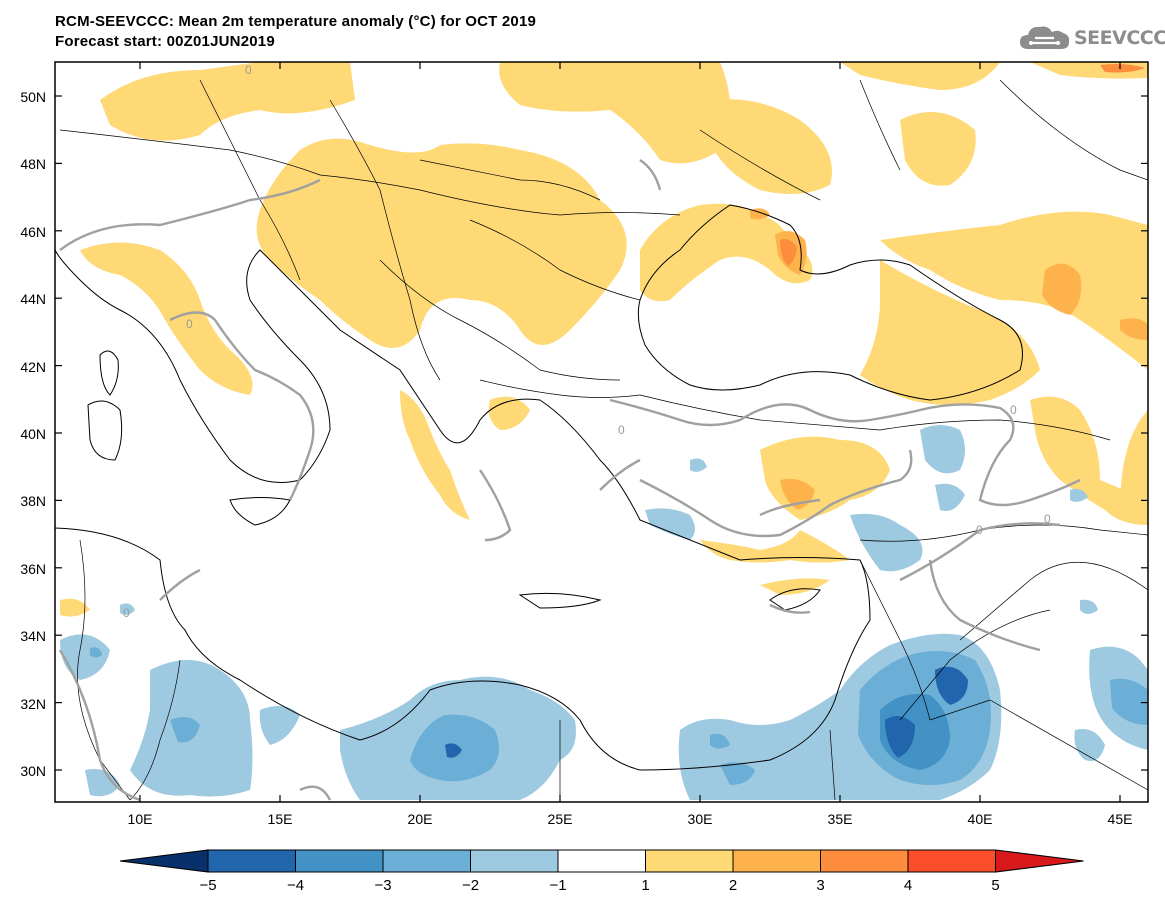  I want to click on lat-tick-label: 46N, so click(33, 232).